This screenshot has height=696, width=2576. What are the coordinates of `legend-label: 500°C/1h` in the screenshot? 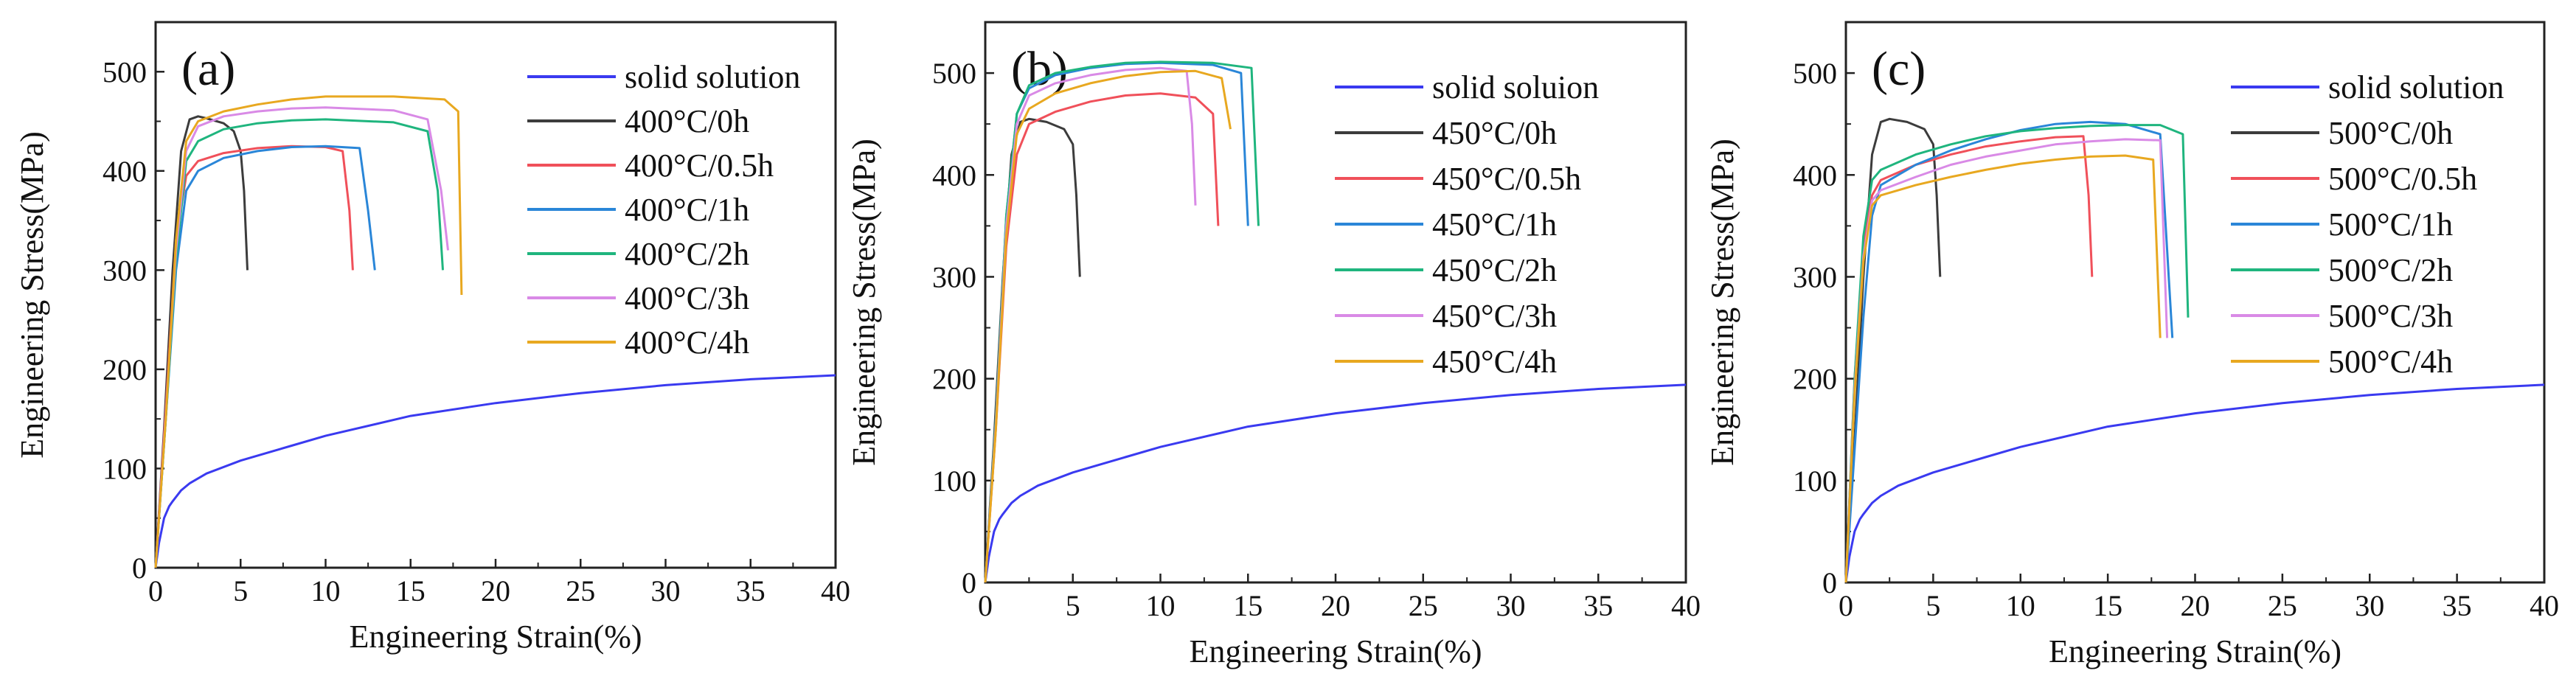 It's located at (2390, 224).